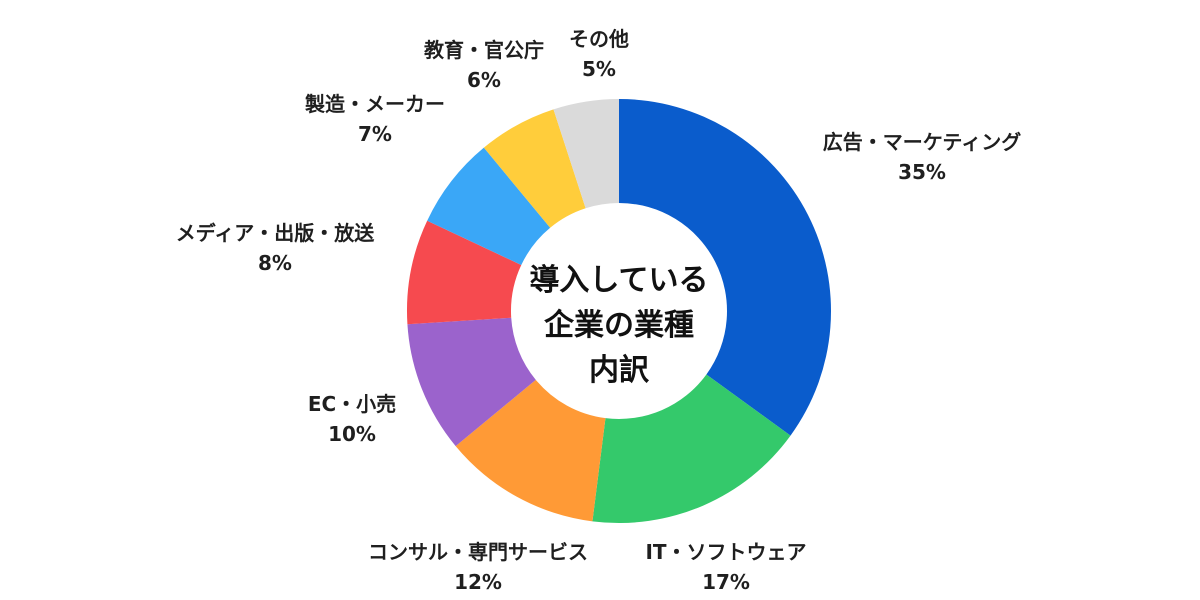 The width and height of the screenshot is (1200, 600). Describe the element at coordinates (275, 263) in the screenshot. I see `slice-value-5: 8%` at that location.